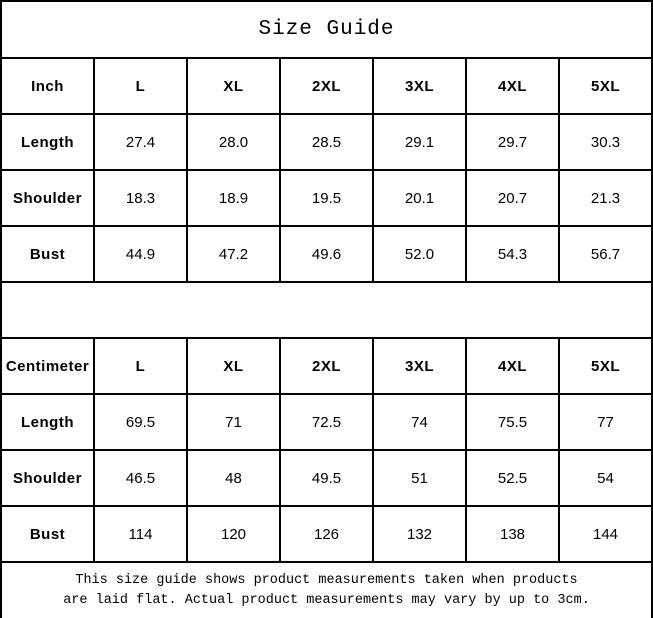  What do you see at coordinates (140, 142) in the screenshot?
I see `measurement-value-cell: 27.4` at bounding box center [140, 142].